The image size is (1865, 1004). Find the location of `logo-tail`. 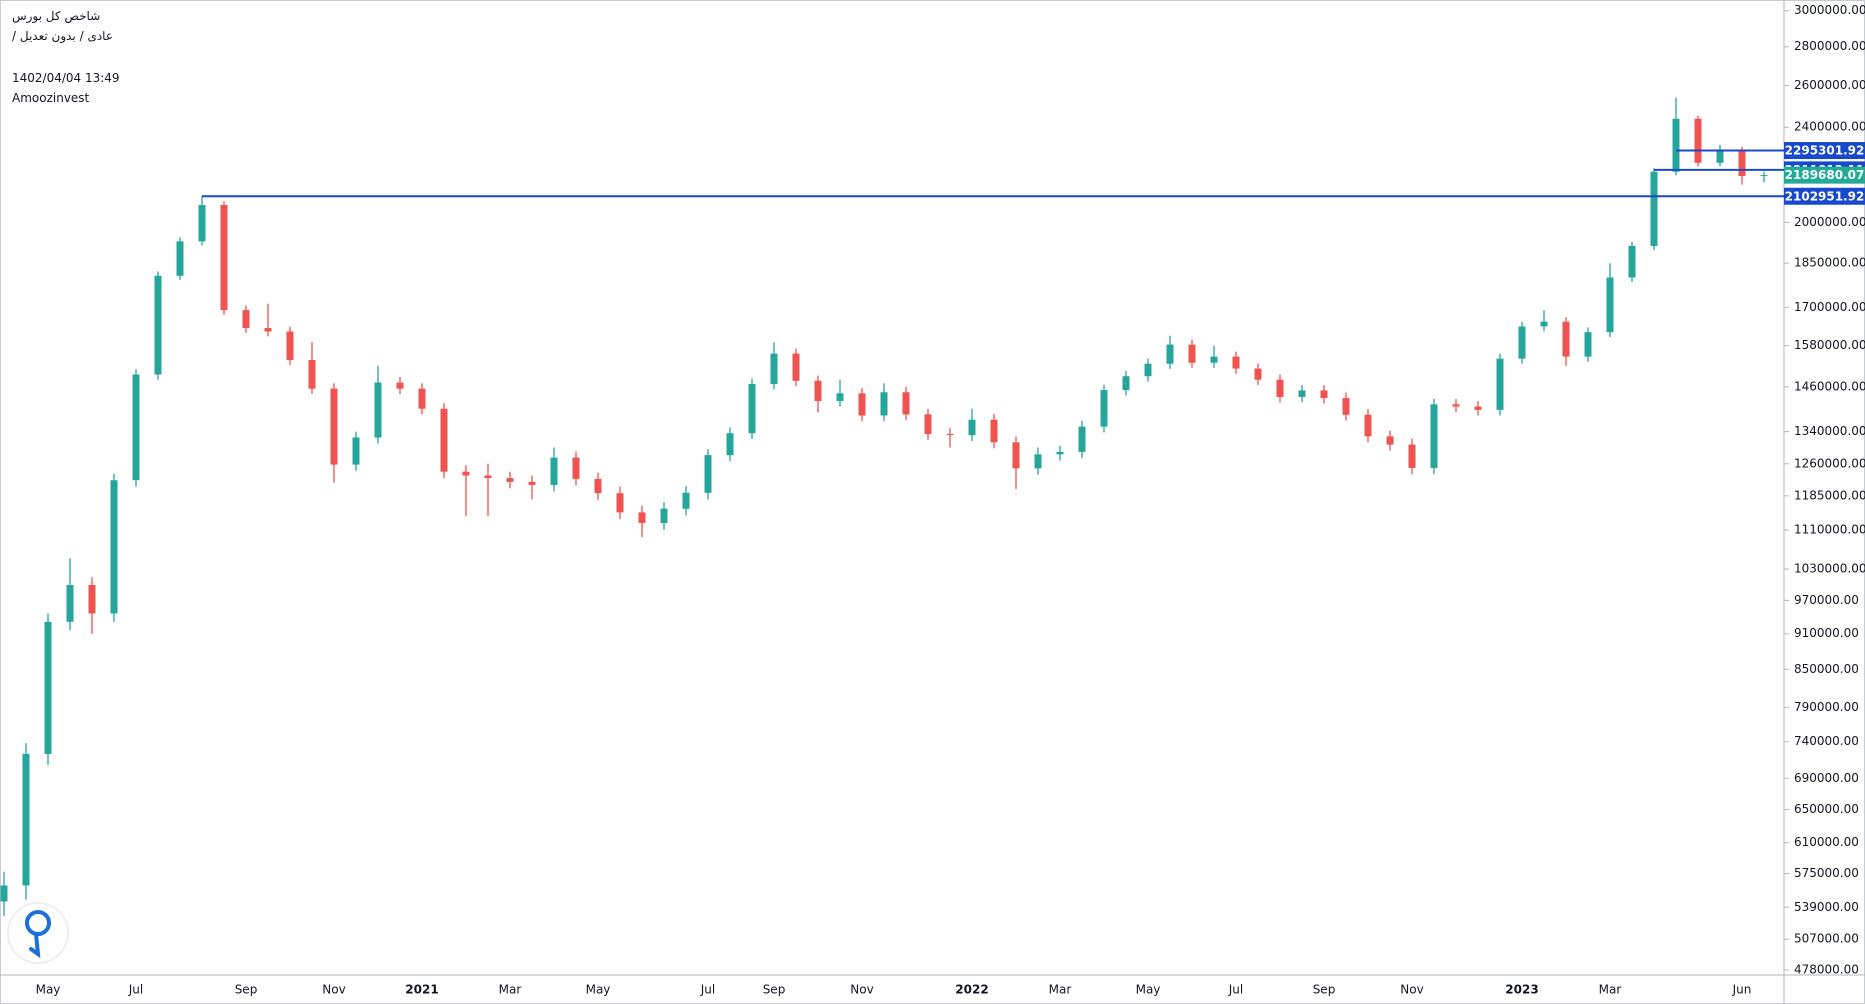

logo-tail is located at coordinates (35, 945).